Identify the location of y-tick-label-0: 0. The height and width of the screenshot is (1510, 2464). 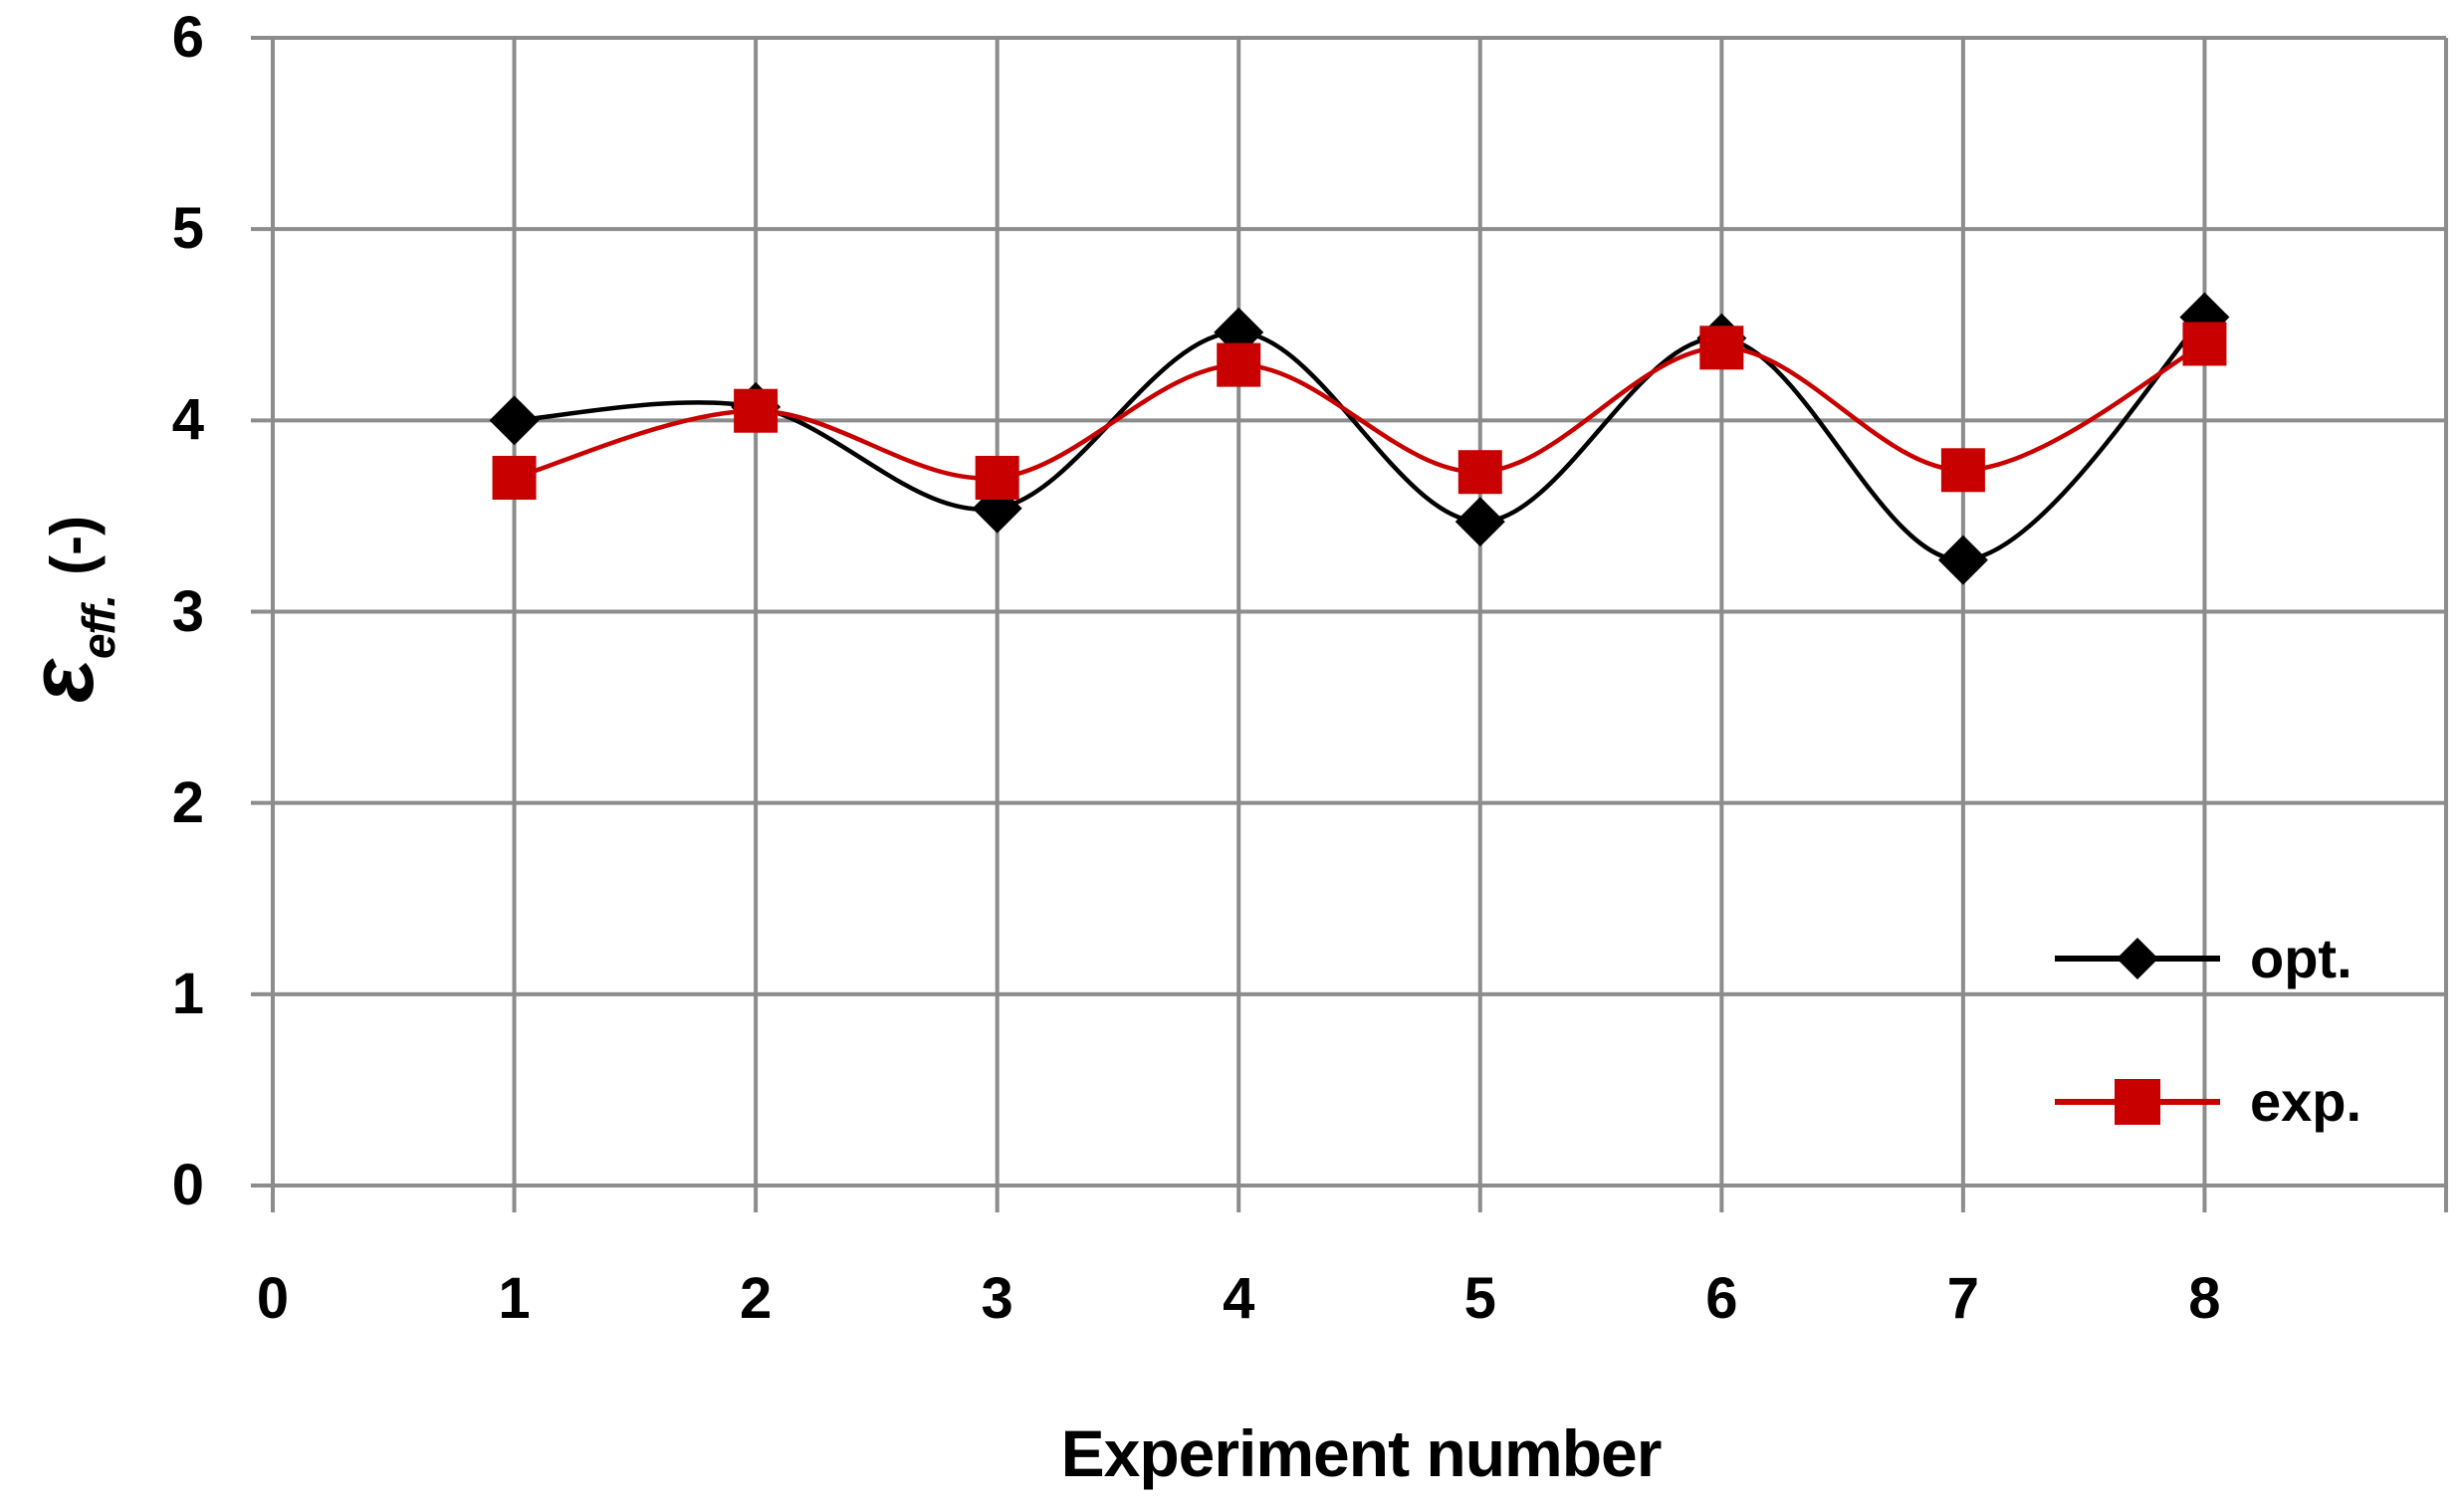
(187, 1185).